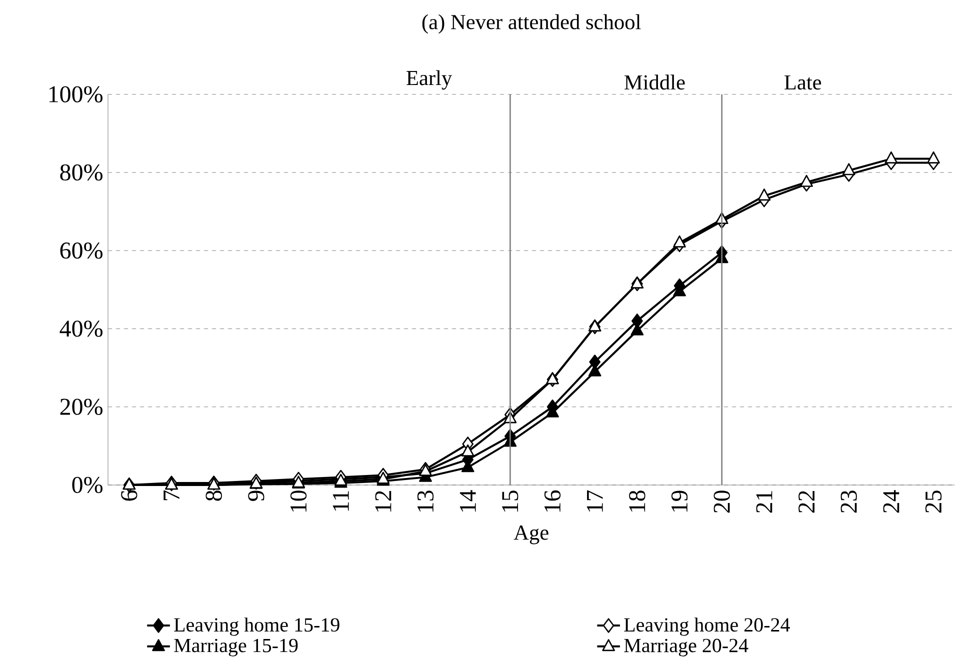  Describe the element at coordinates (552, 501) in the screenshot. I see `x-tick-label: 16` at that location.